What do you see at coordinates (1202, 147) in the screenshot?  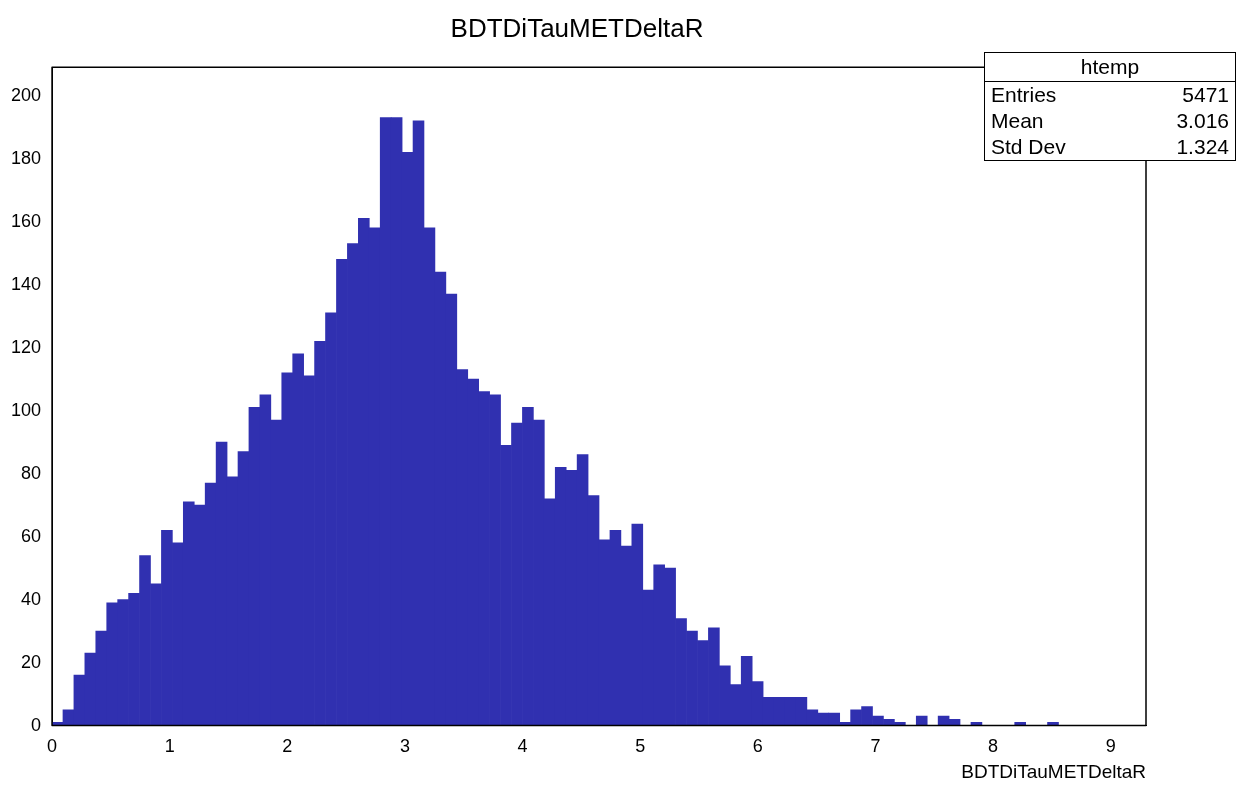 I see `text: 1.324` at bounding box center [1202, 147].